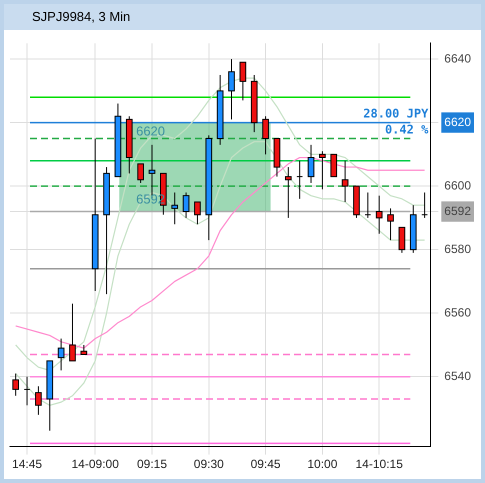 Image resolution: width=485 pixels, height=483 pixels. Describe the element at coordinates (458, 249) in the screenshot. I see `y-tick-label: 6580` at that location.